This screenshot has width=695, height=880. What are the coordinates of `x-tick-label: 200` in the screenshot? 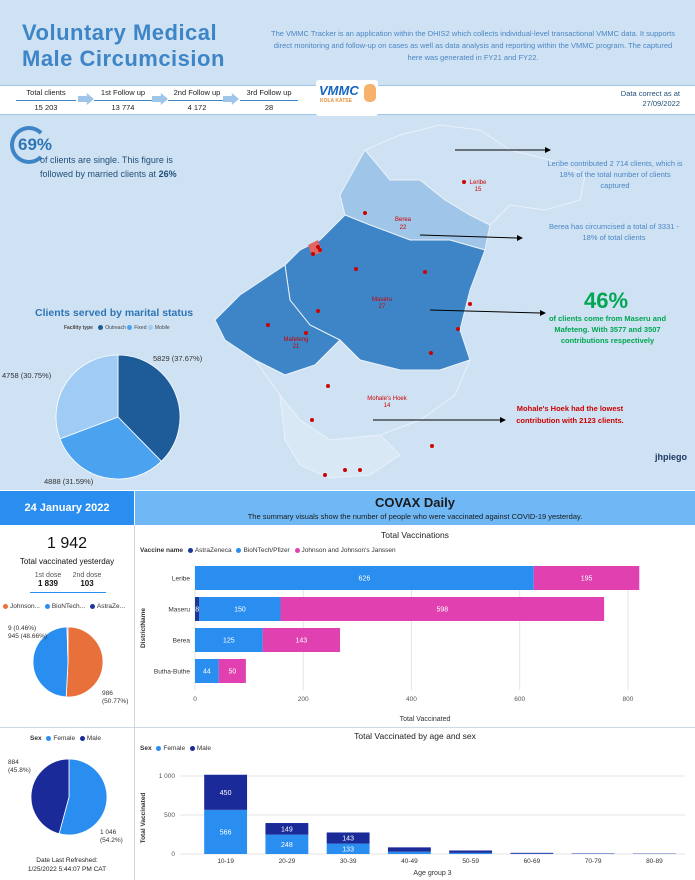 It's located at (303, 699).